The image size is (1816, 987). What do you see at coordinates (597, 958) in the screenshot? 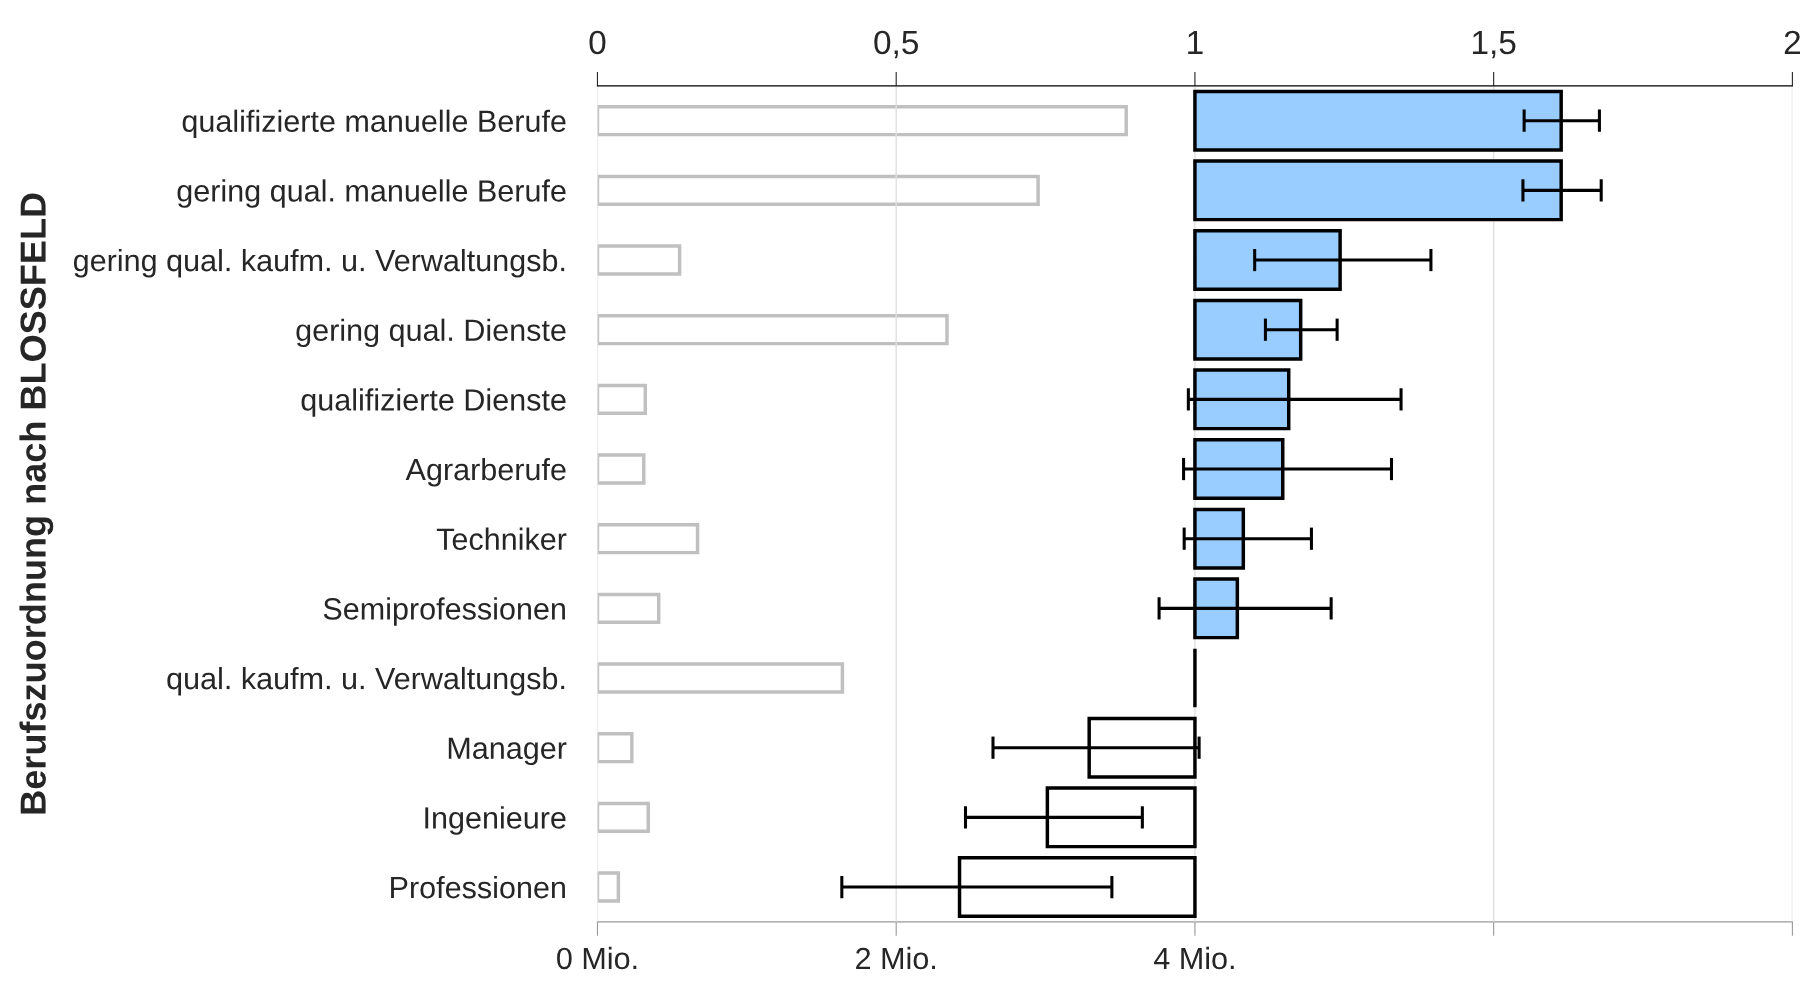
I see `x-tick-label: 0 Mio.` at bounding box center [597, 958].